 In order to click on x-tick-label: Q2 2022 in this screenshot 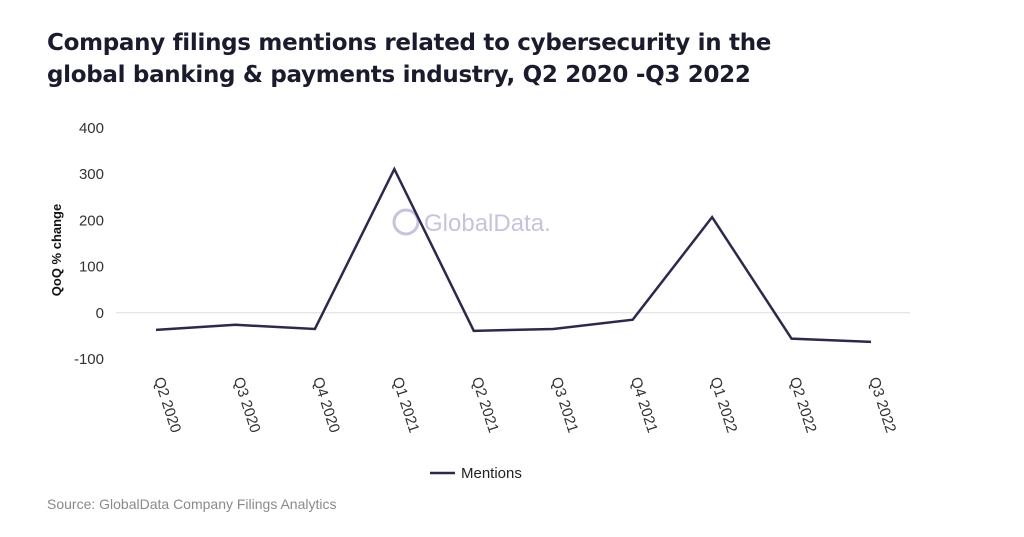, I will do `click(803, 405)`.